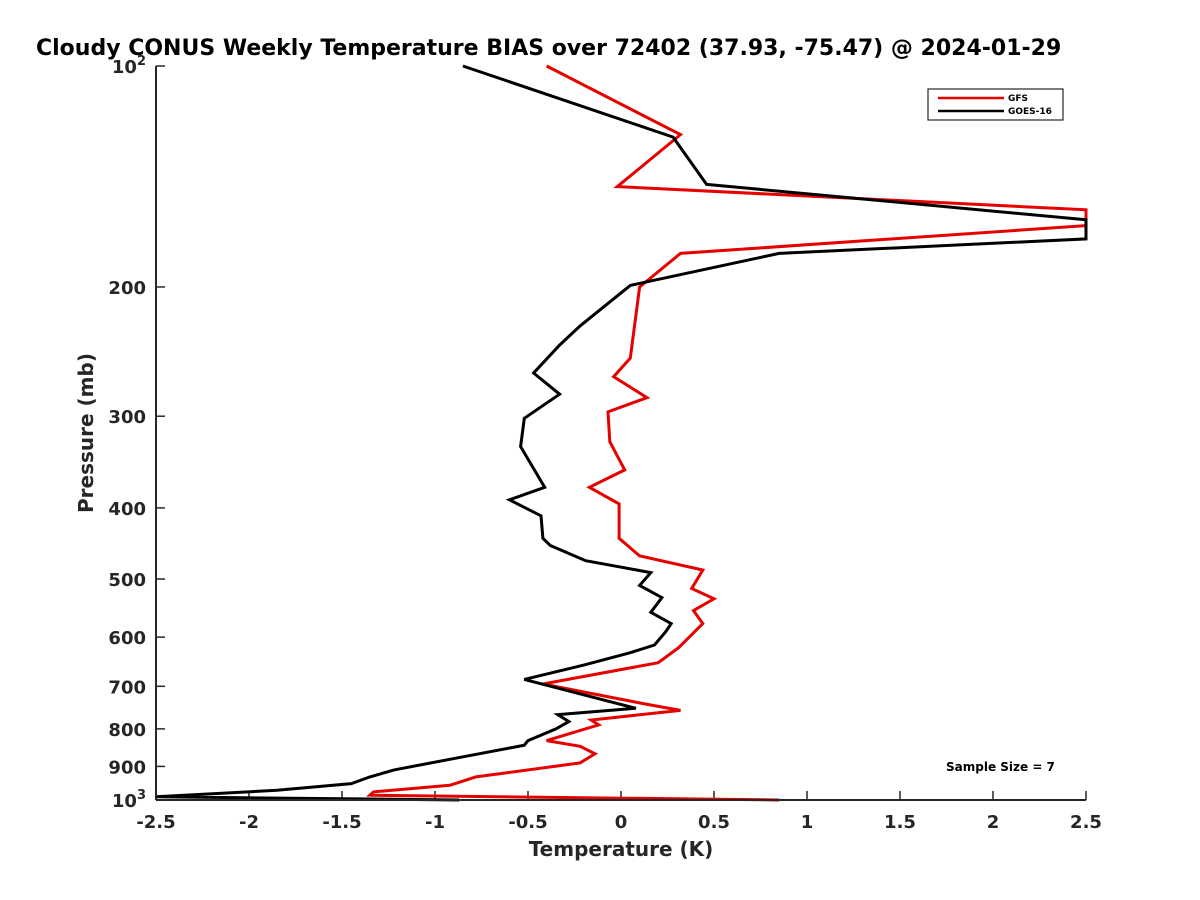  Describe the element at coordinates (993, 822) in the screenshot. I see `x-tick-label: 2` at that location.